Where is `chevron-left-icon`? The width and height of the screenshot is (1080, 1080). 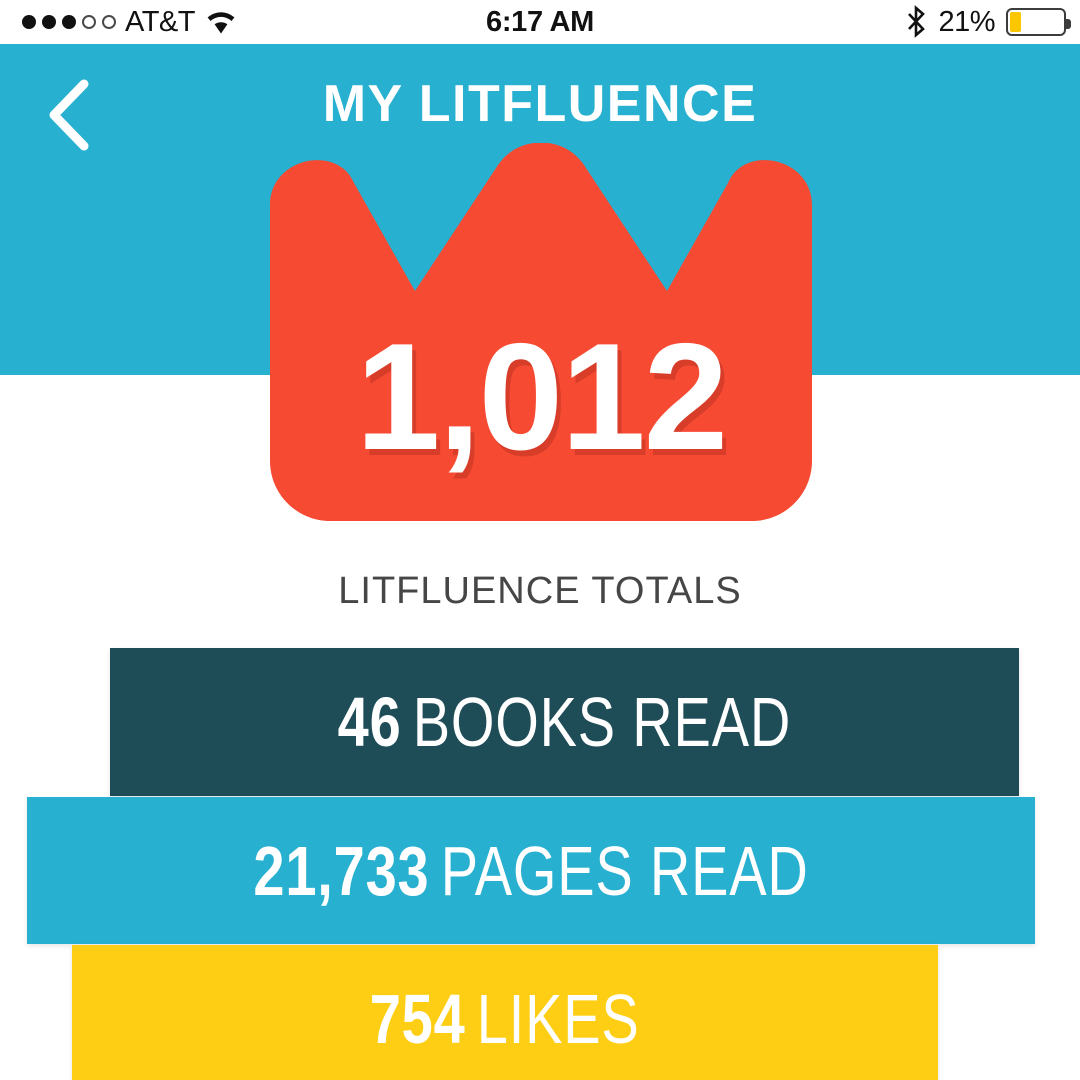 chevron-left-icon is located at coordinates (69, 115).